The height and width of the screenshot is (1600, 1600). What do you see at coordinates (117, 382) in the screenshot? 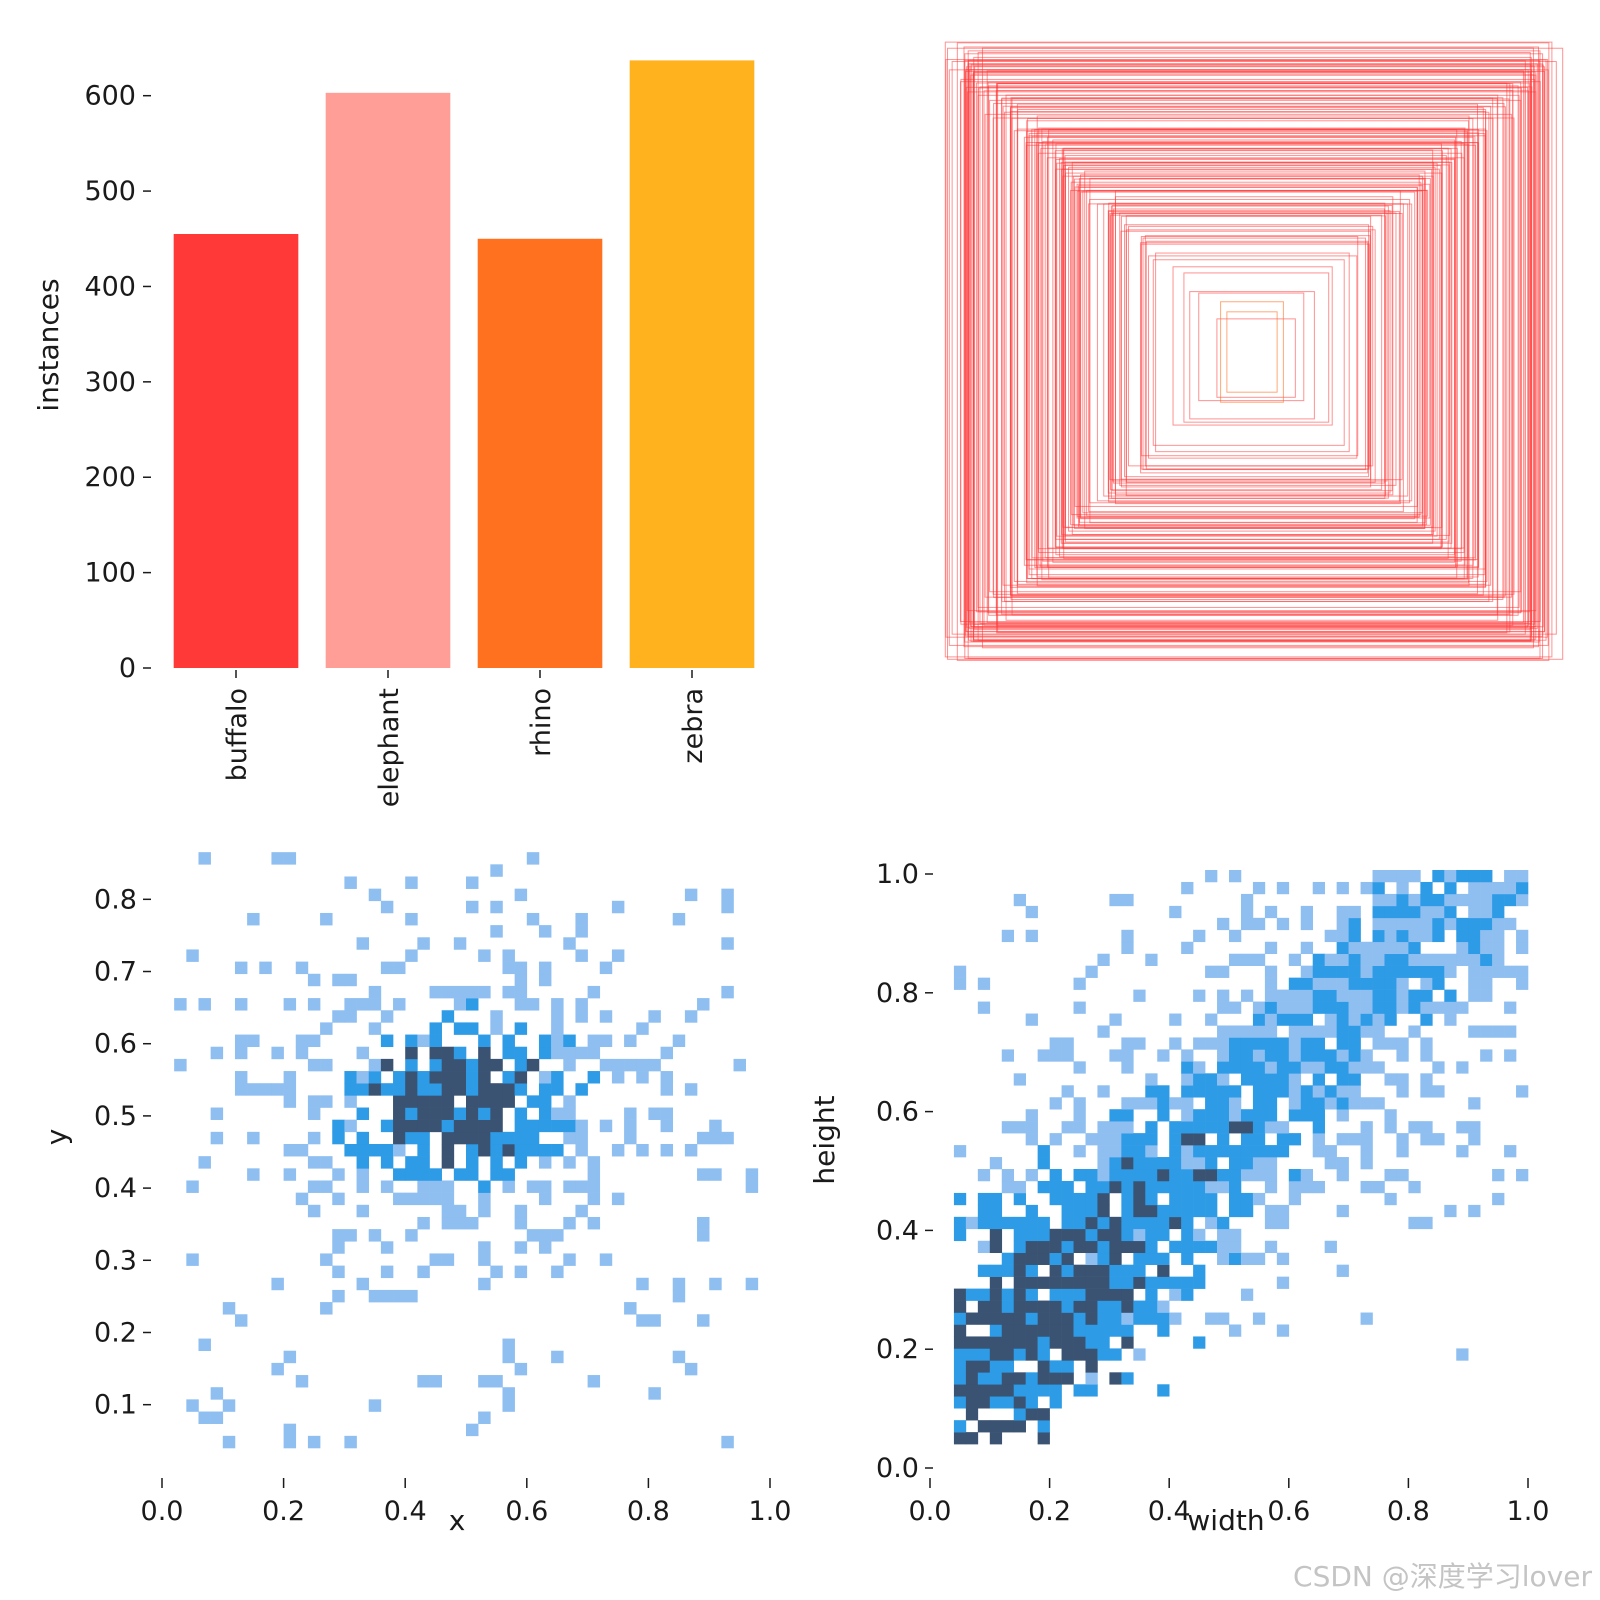
I see `bar-y-axis: 0 100 200 300 400 500 600` at bounding box center [117, 382].